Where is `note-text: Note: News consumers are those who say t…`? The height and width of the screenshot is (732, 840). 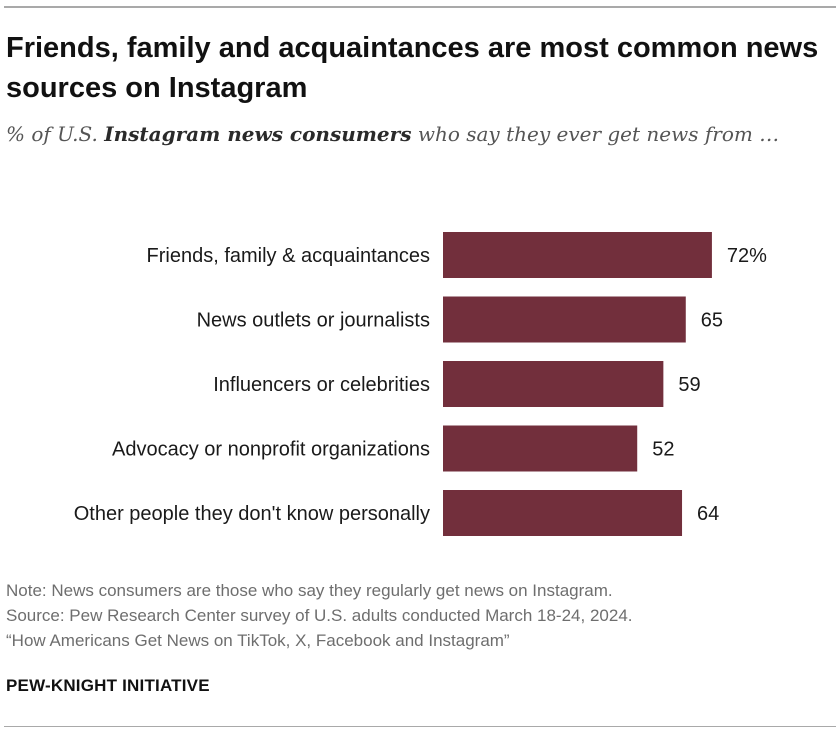 note-text: Note: News consumers are those who say t… is located at coordinates (309, 590).